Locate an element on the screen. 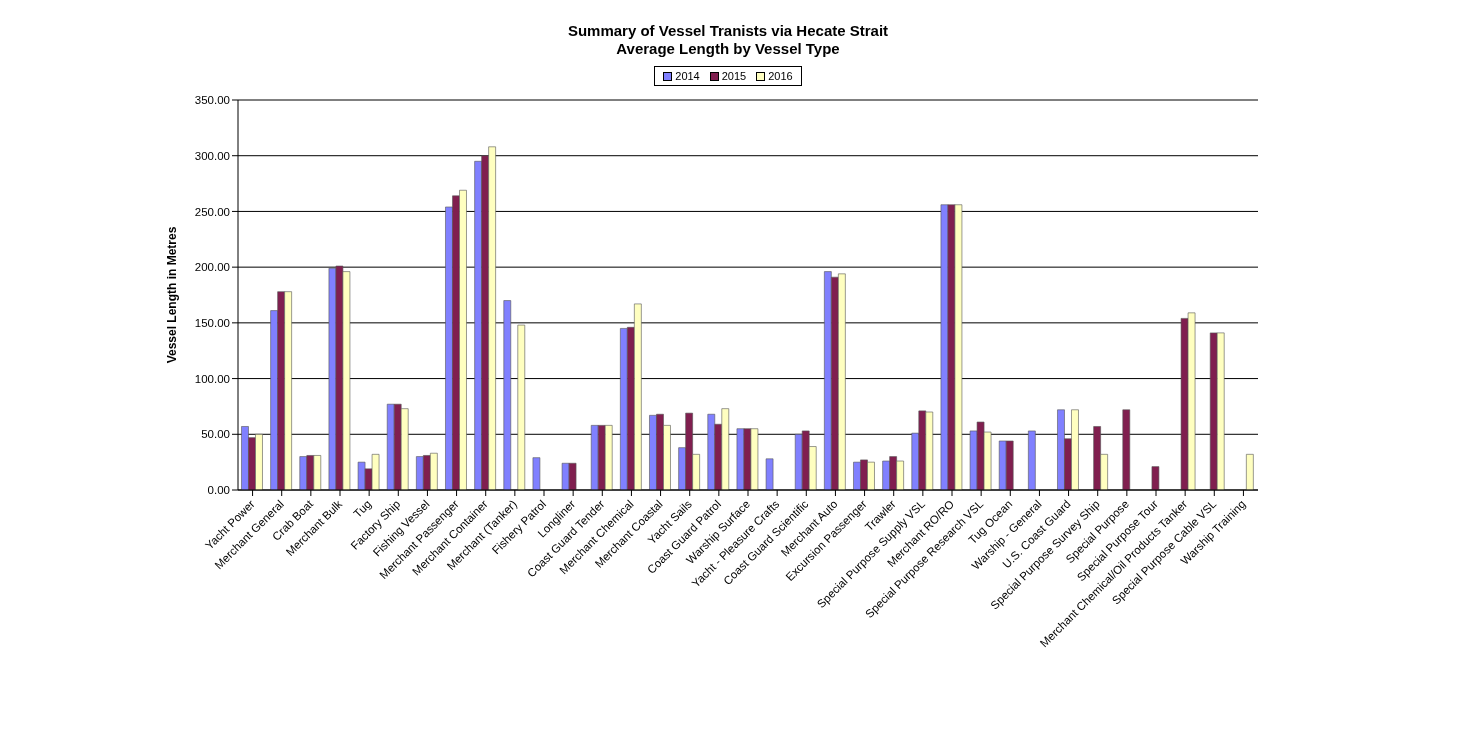 The width and height of the screenshot is (1457, 749). chart-subtitle: Average Length by Vessel Type is located at coordinates (728, 49).